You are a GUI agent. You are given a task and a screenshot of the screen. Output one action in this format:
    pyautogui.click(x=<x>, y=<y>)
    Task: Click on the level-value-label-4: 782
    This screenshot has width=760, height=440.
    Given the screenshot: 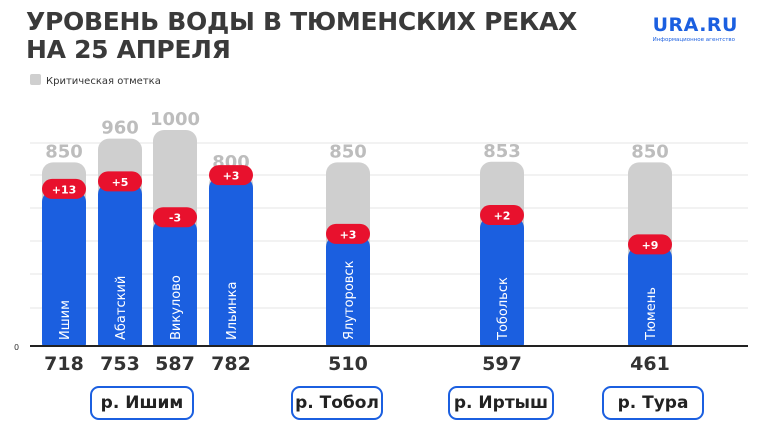 What is the action you would take?
    pyautogui.click(x=231, y=364)
    